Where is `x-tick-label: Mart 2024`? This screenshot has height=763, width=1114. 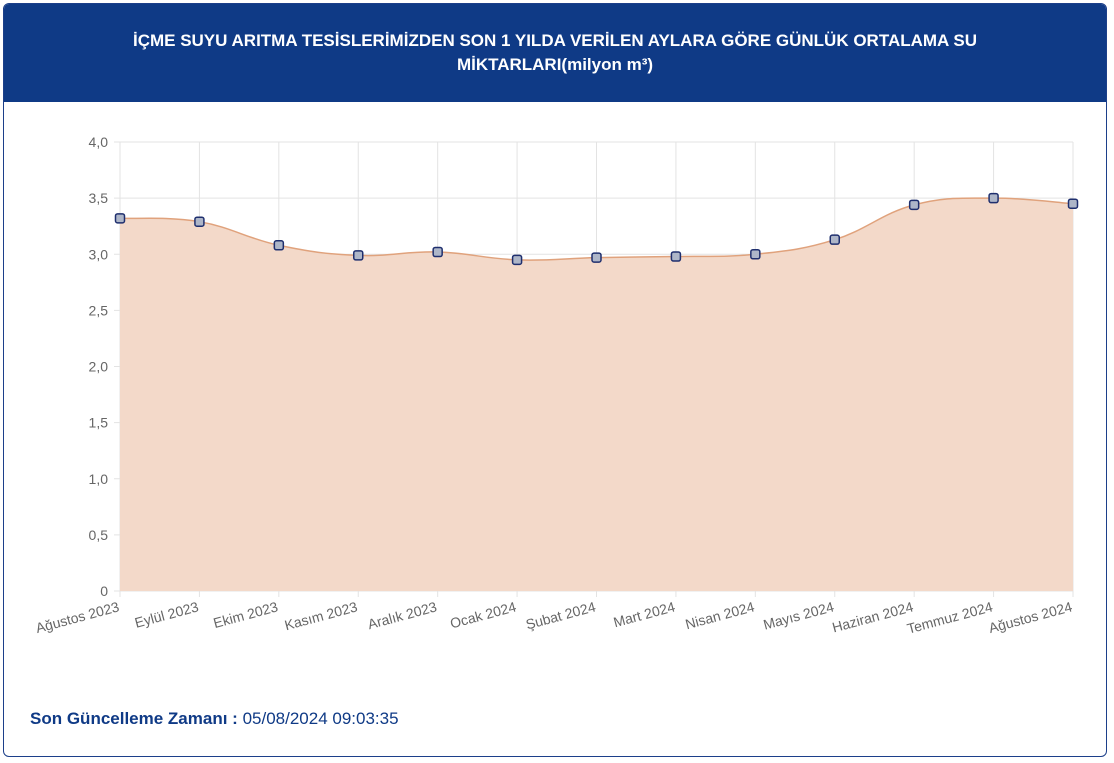
x-tick-label: Mart 2024 is located at coordinates (644, 614).